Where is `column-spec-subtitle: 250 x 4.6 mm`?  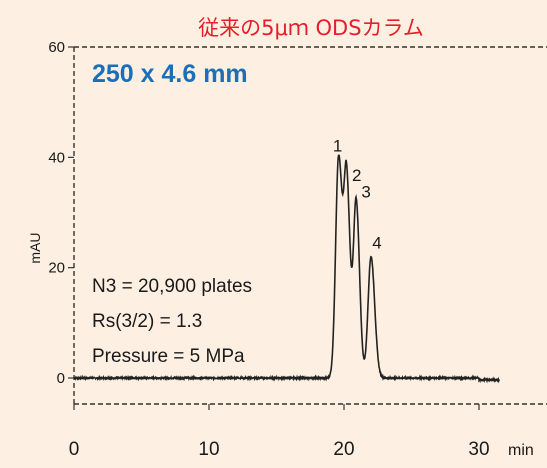
column-spec-subtitle: 250 x 4.6 mm is located at coordinates (170, 74).